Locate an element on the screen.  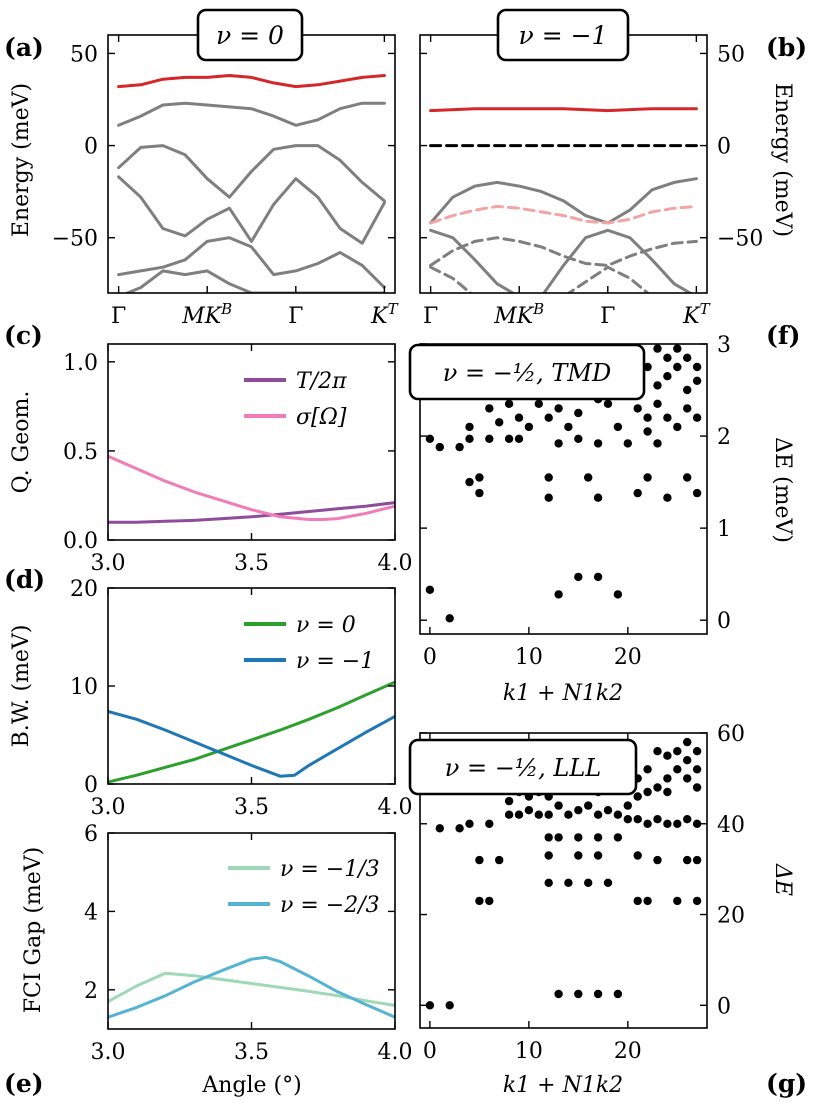
ytick-label-d-2: 20 is located at coordinates (84, 589).